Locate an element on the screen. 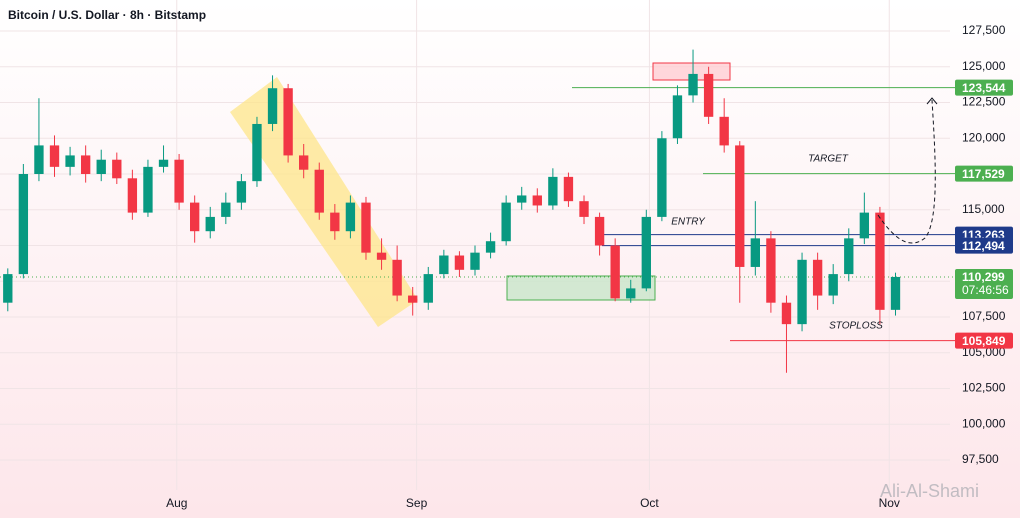 The image size is (1020, 518). price-label: 105,849 is located at coordinates (984, 341).